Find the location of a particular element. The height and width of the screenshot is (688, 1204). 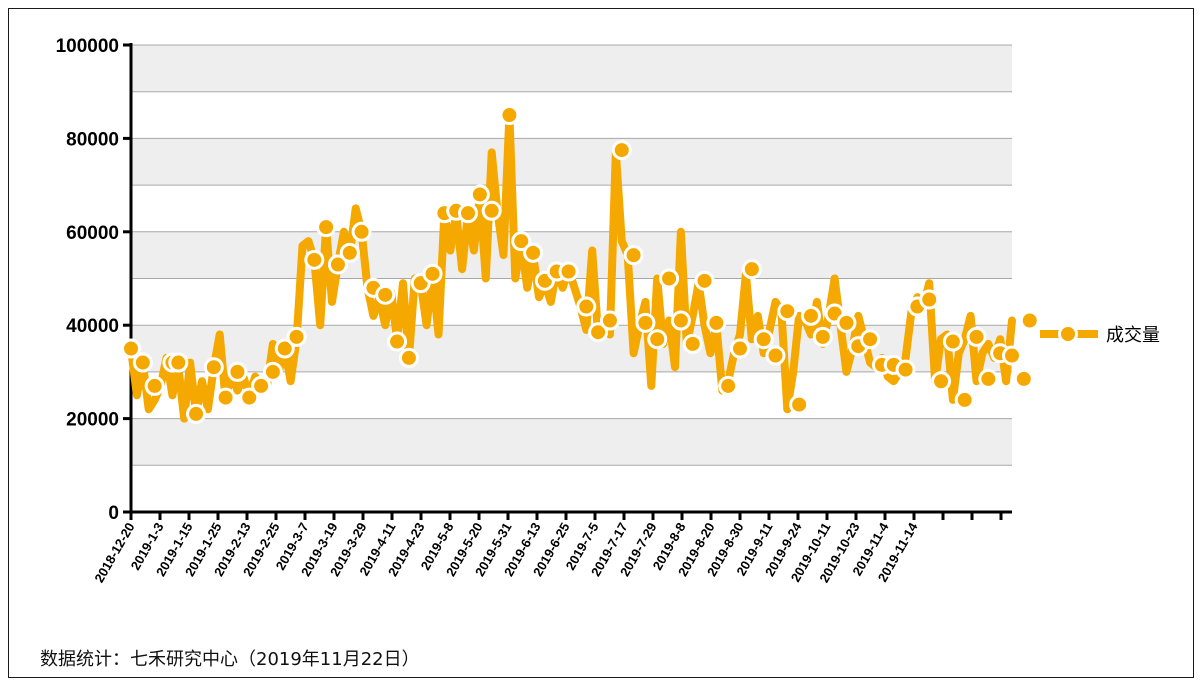

y-tick-label: 60000 is located at coordinates (92, 233).